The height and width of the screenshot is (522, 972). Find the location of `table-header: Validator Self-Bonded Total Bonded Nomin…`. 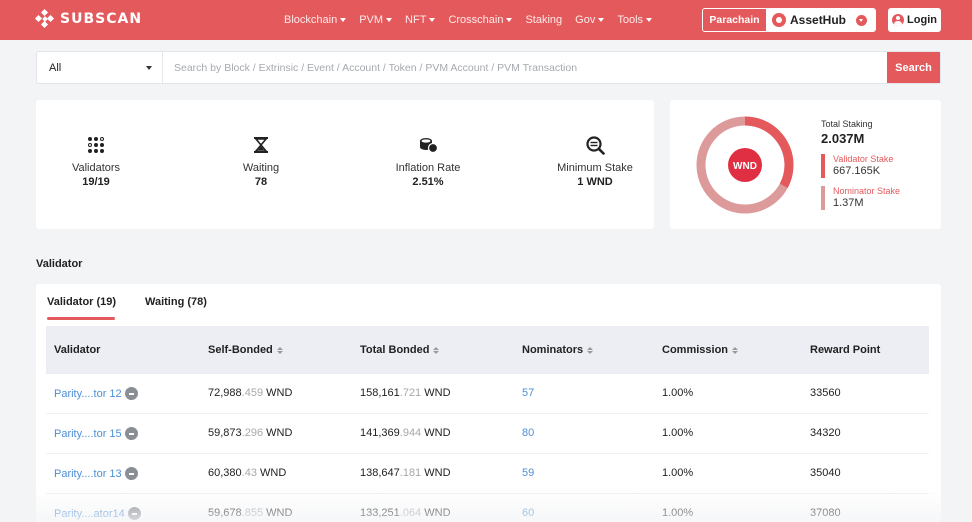

table-header: Validator Self-Bonded Total Bonded Nomin… is located at coordinates (487, 350).